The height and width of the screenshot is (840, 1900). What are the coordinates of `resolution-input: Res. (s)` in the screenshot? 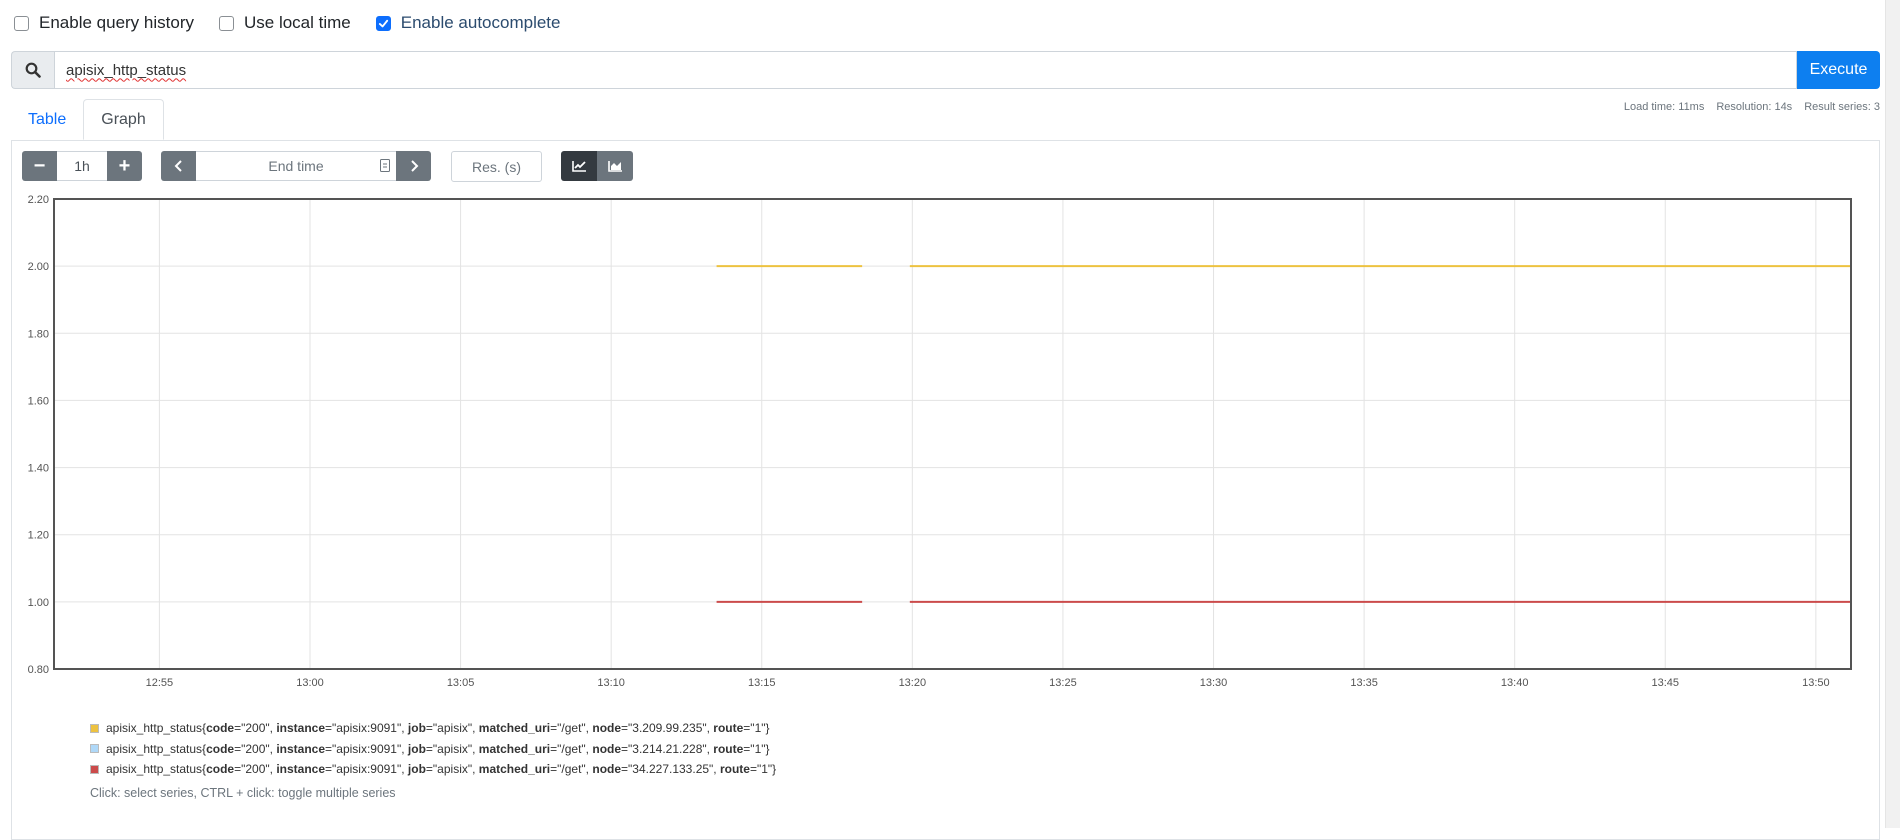 It's located at (496, 166).